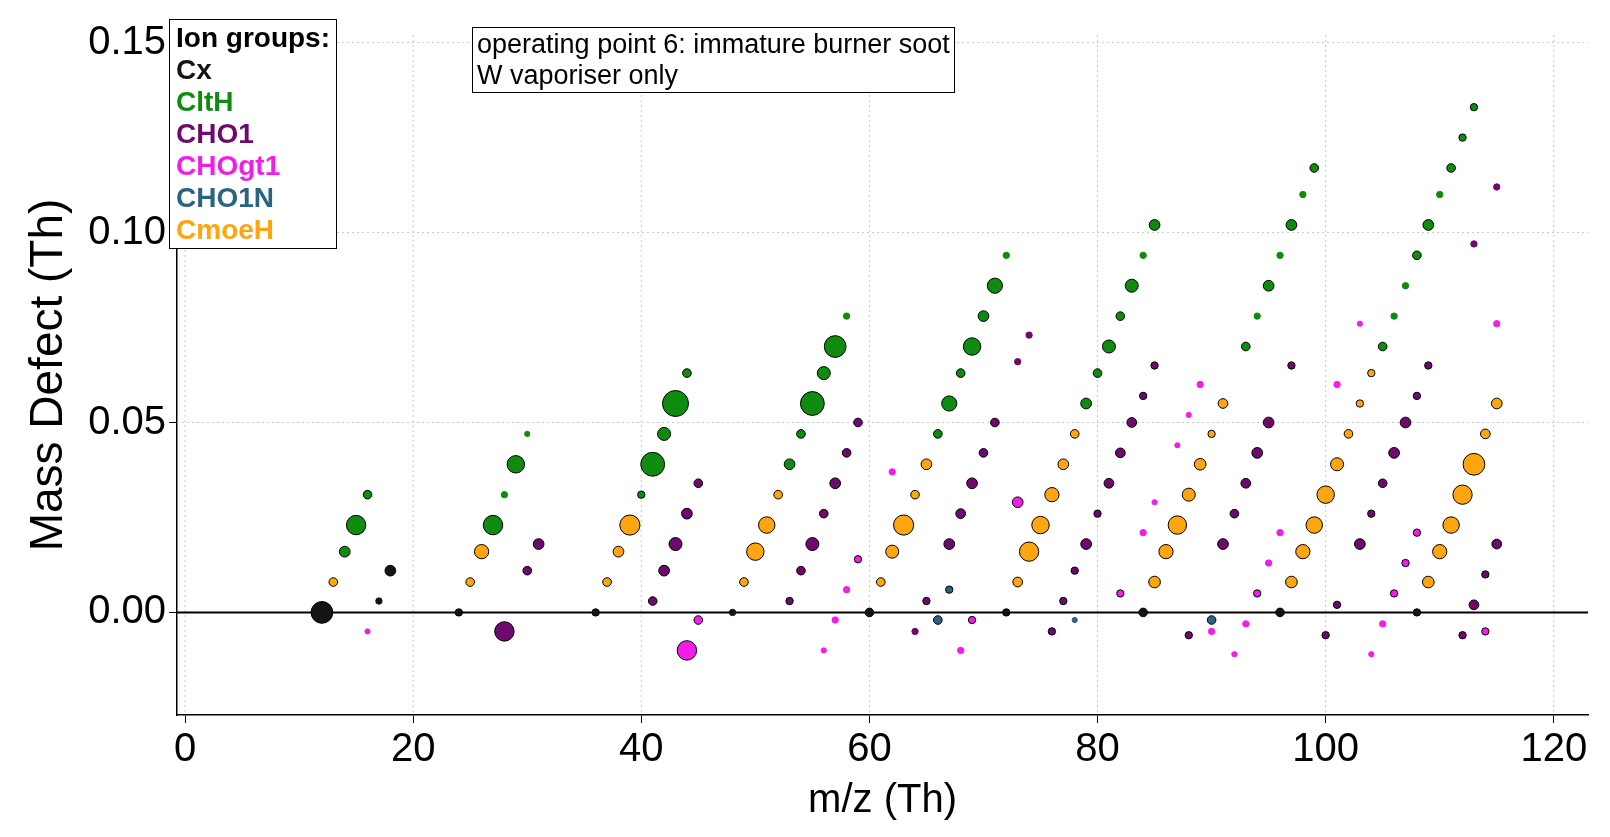 The image size is (1610, 837). What do you see at coordinates (1097, 747) in the screenshot?
I see `x-tick-label: 80` at bounding box center [1097, 747].